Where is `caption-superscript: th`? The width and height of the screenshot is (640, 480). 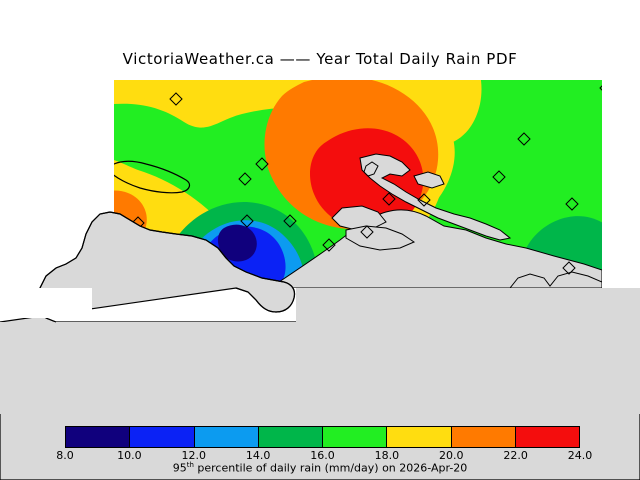
caption-superscript: th is located at coordinates (190, 465).